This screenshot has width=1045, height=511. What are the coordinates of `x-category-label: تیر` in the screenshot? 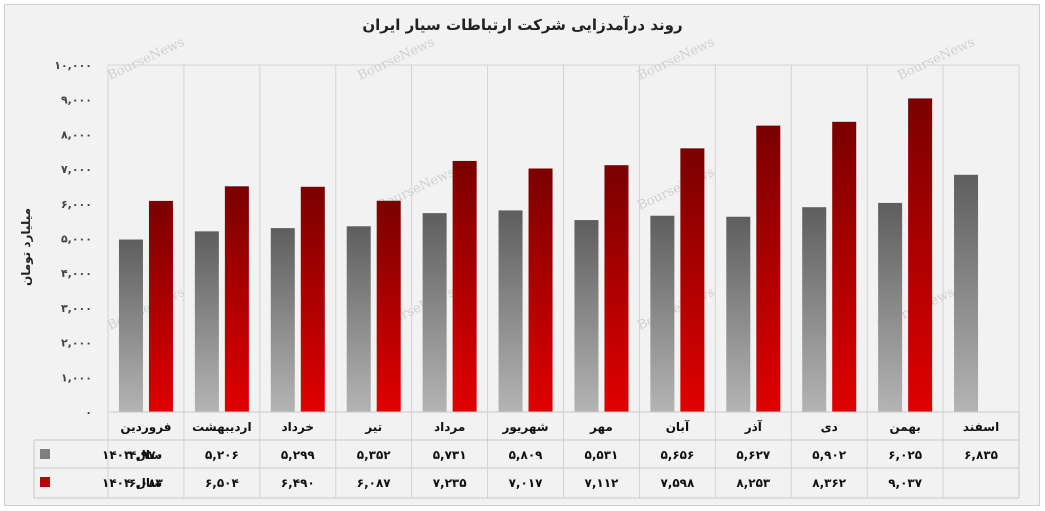 It's located at (373, 427).